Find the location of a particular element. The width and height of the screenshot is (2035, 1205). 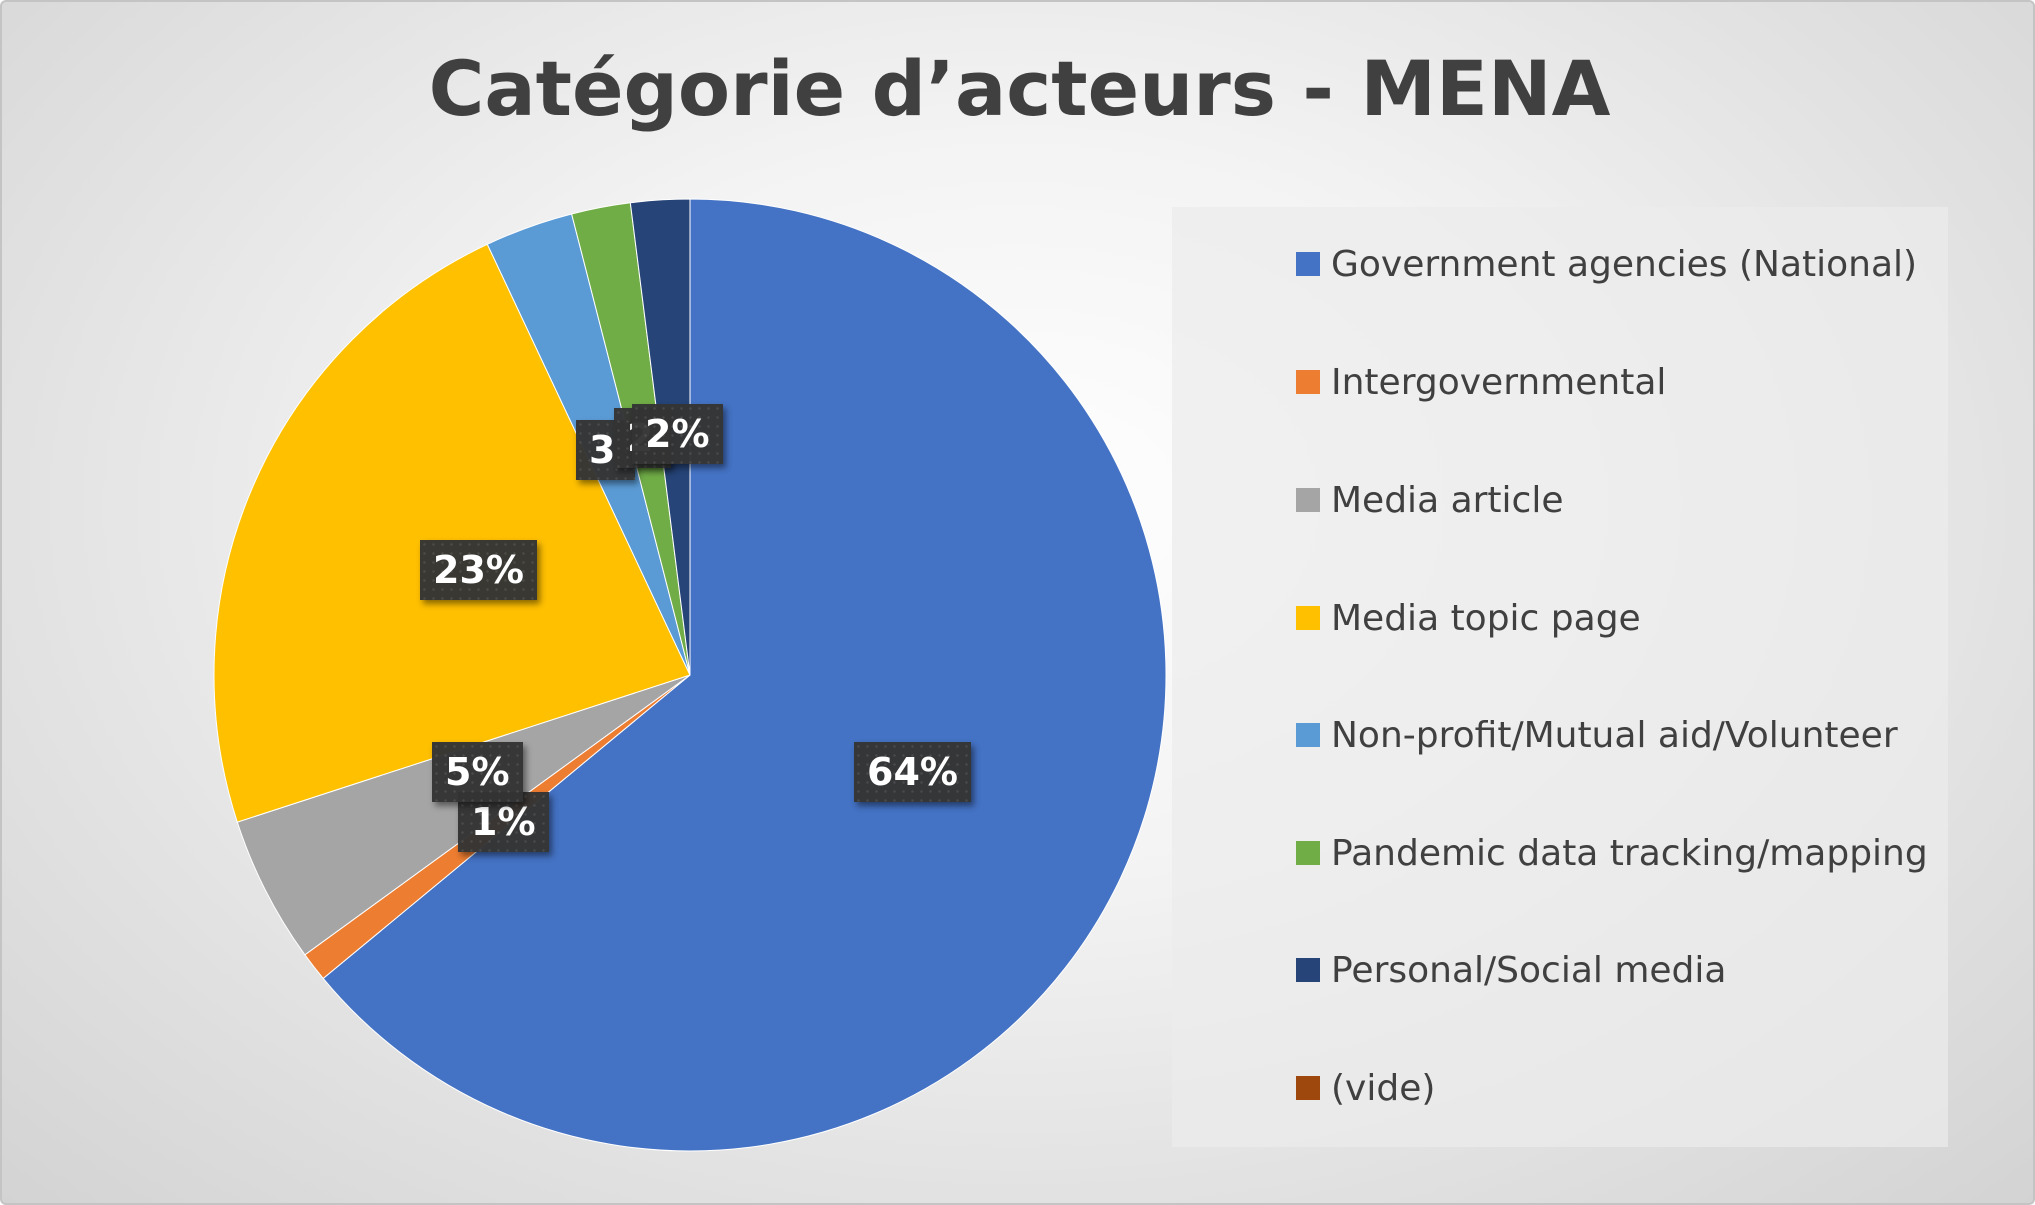

legend-item-pandemic-data: Pandemic data tracking/mapping is located at coordinates (1612, 853).